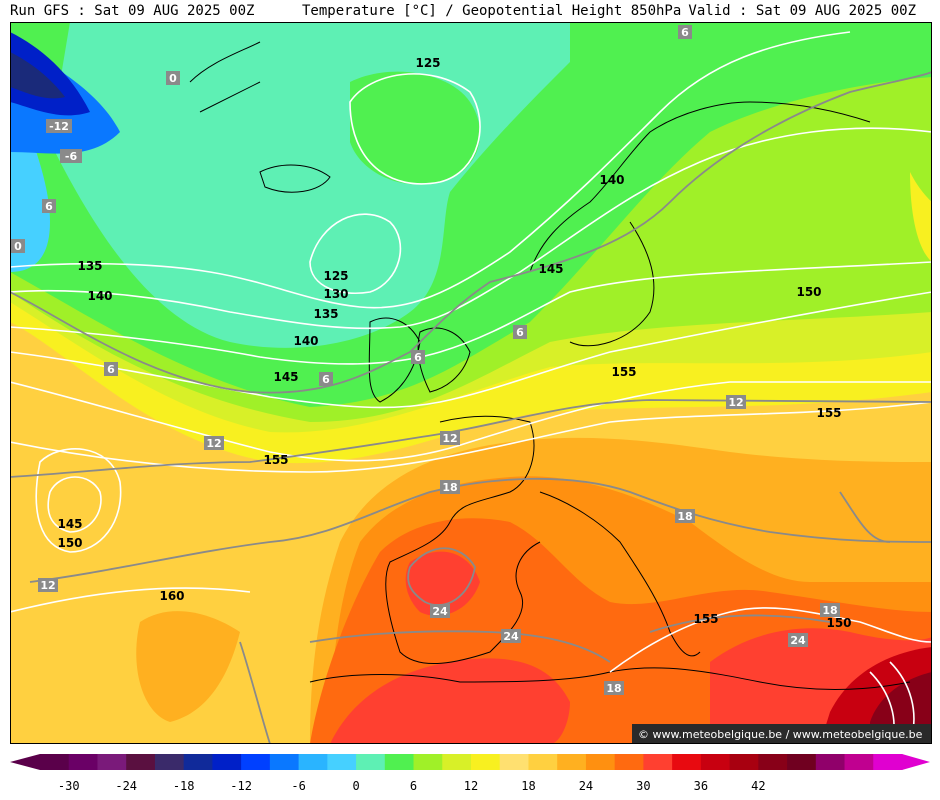 The width and height of the screenshot is (940, 800). What do you see at coordinates (355, 786) in the screenshot?
I see `colorbar-tick-label: 0` at bounding box center [355, 786].